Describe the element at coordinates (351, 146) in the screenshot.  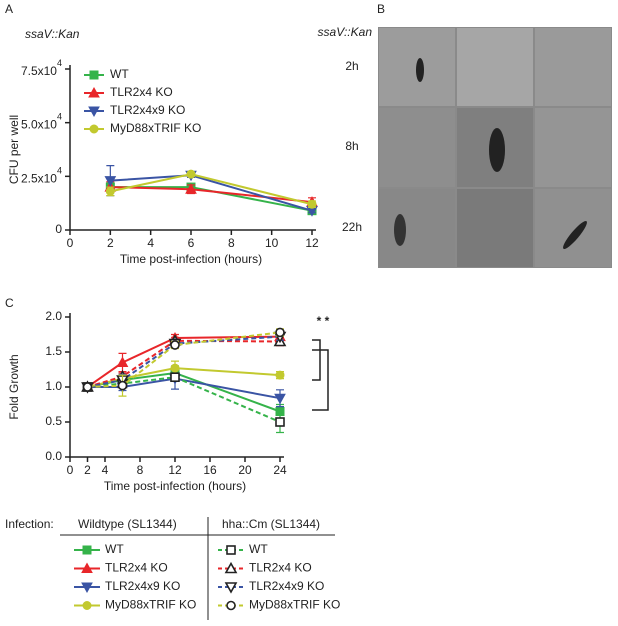
I see `row-label: 8h` at that location.